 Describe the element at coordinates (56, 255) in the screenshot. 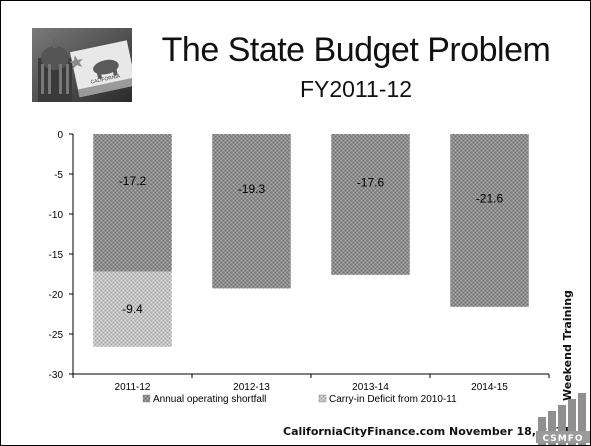

I see `y-tick-label: -15` at that location.